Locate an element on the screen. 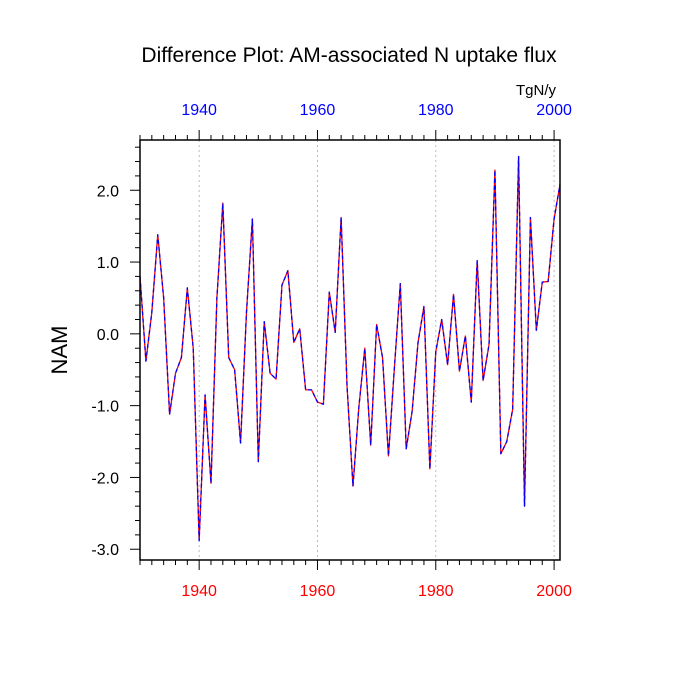  y-axis-label: NAM is located at coordinates (59, 350).